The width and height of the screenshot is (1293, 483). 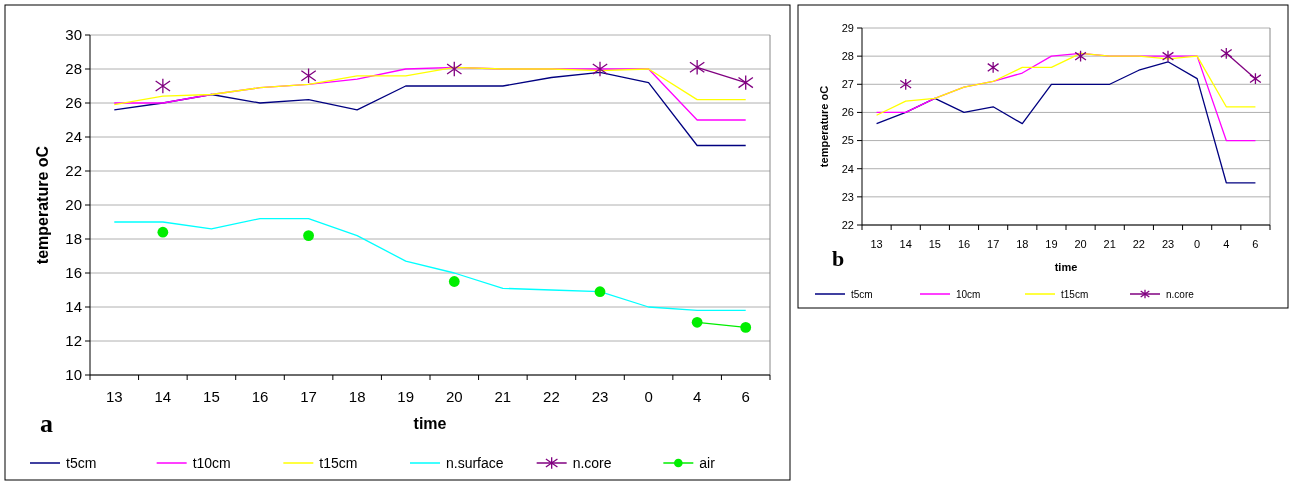 I want to click on text: a, so click(x=46, y=423).